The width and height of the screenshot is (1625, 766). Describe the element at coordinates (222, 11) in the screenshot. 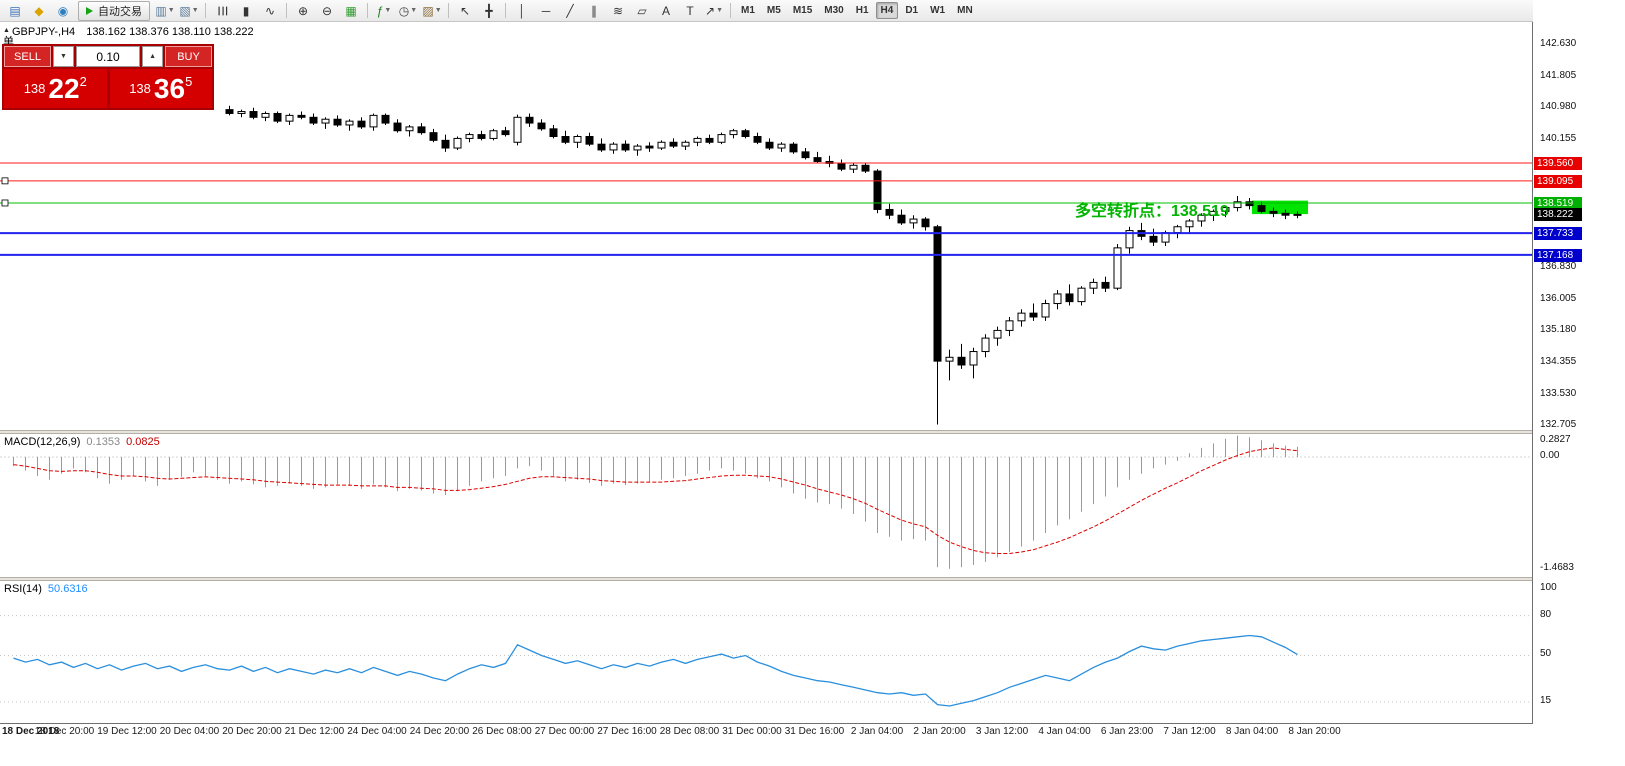

I see `bars-chart-icon: ☰` at that location.